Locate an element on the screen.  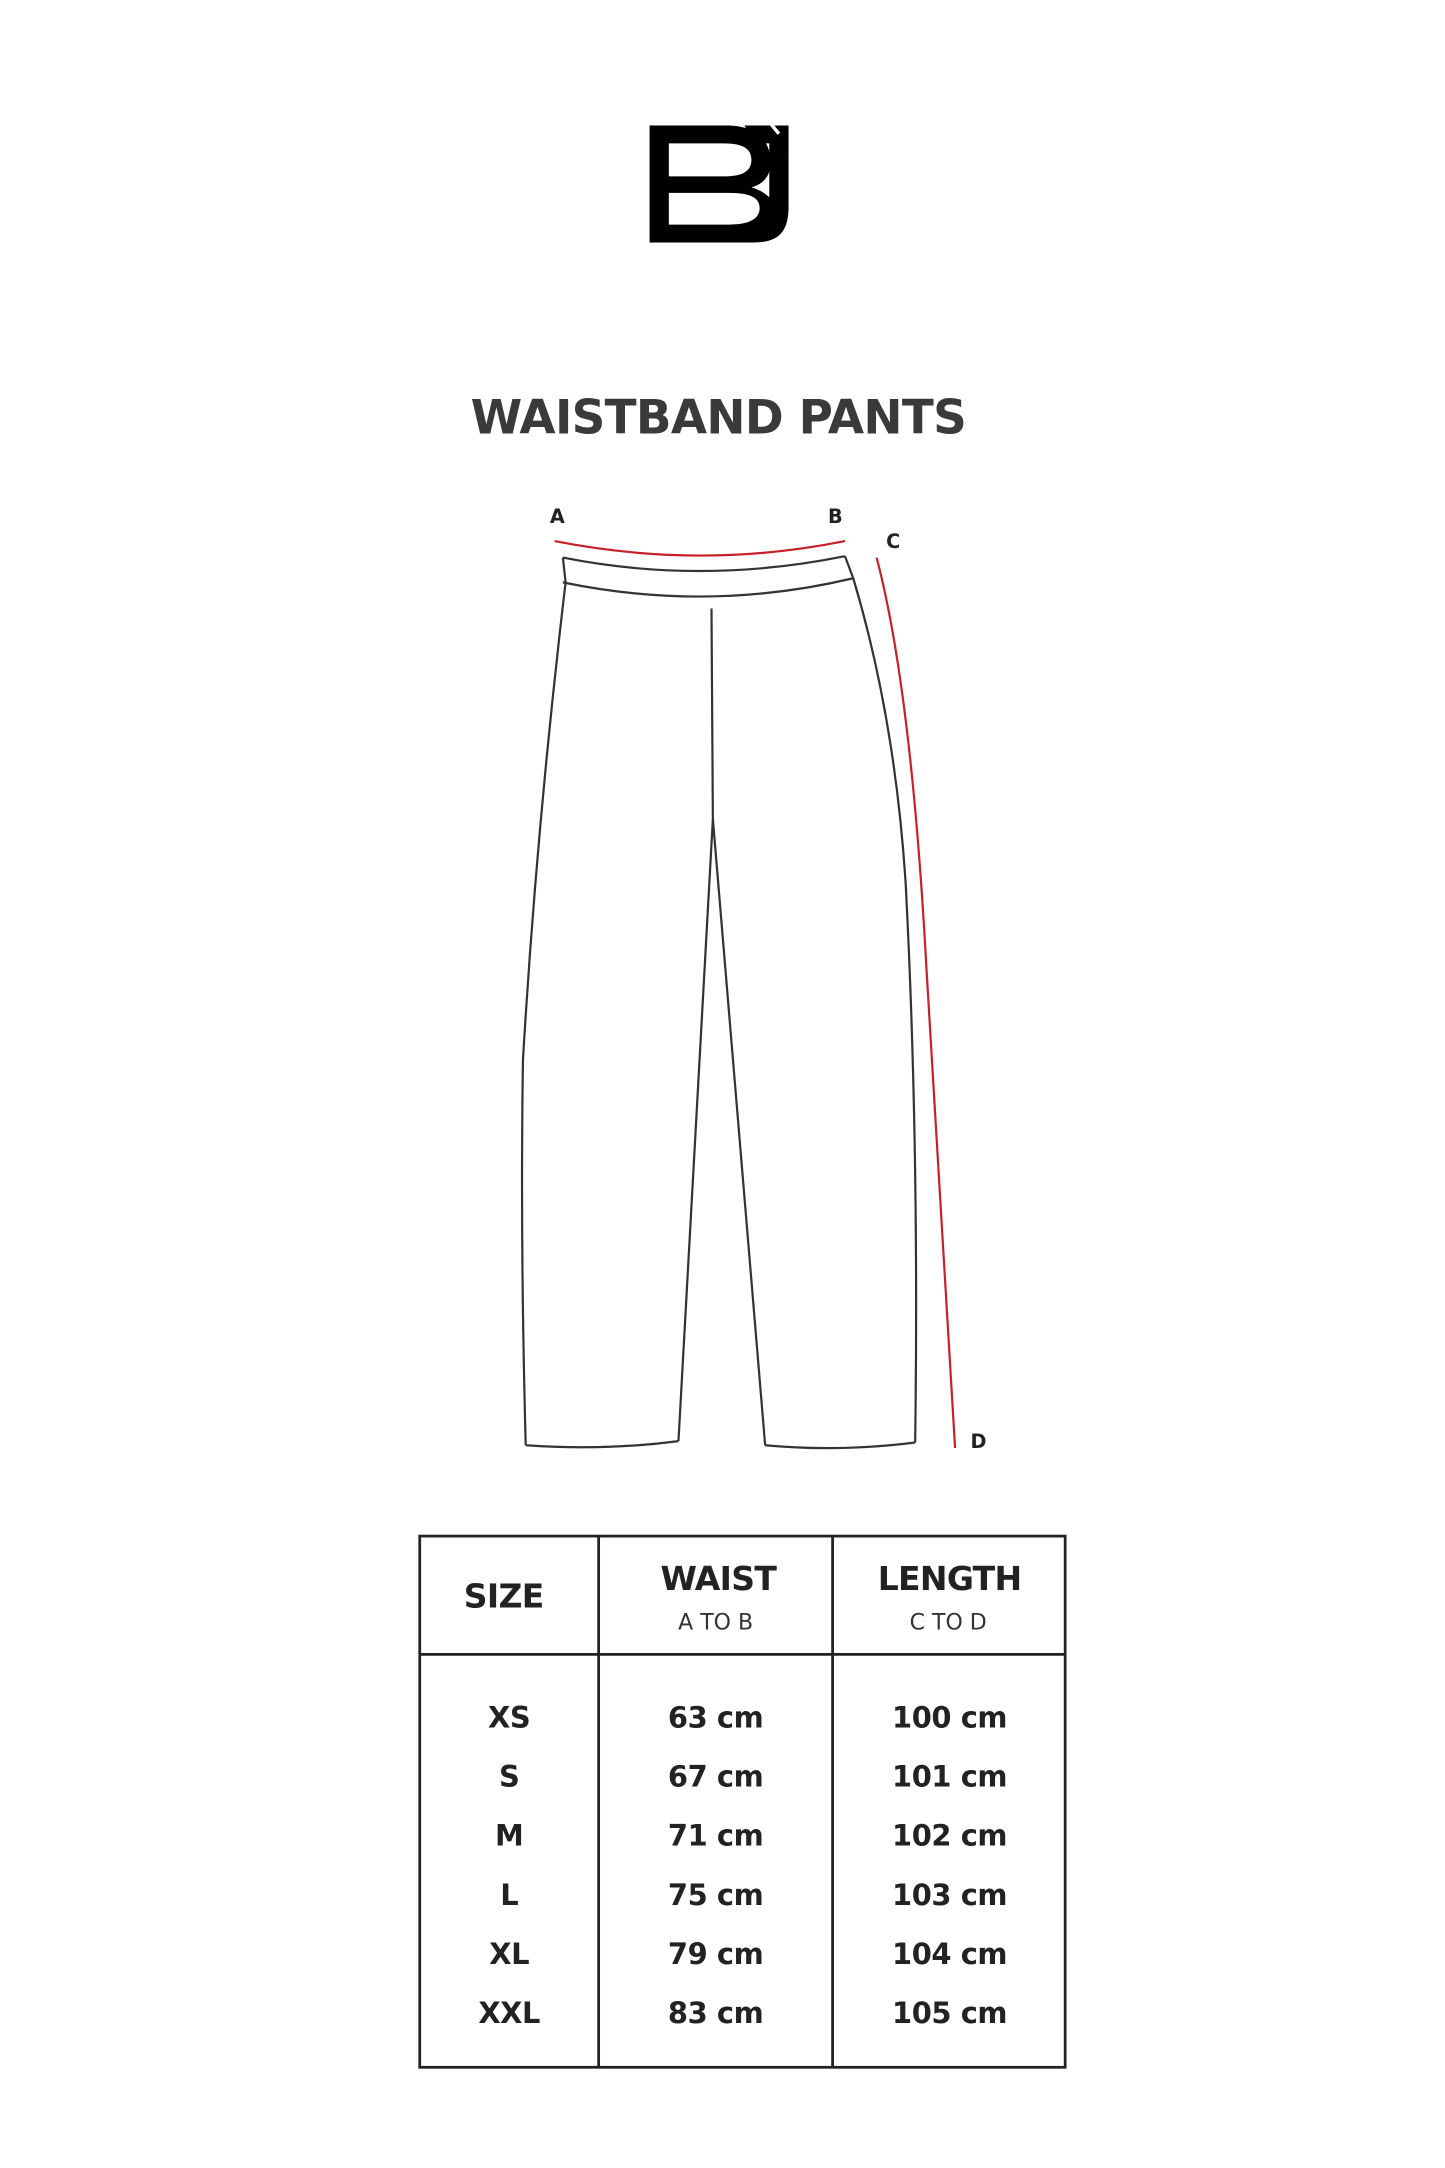
point-a-label: A is located at coordinates (557, 516).